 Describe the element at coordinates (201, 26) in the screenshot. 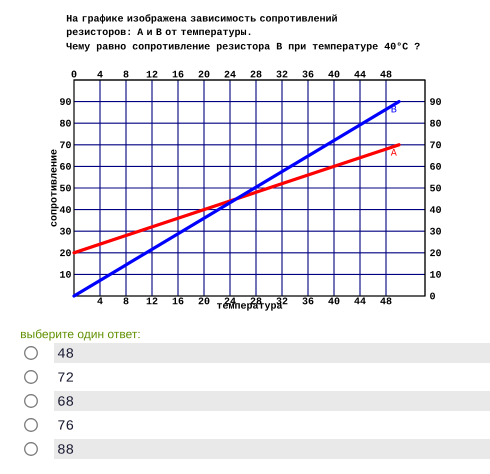

I see `chart-title: На графике изображена зависимость сопротивлений резисторов: A и B от температуры.` at that location.